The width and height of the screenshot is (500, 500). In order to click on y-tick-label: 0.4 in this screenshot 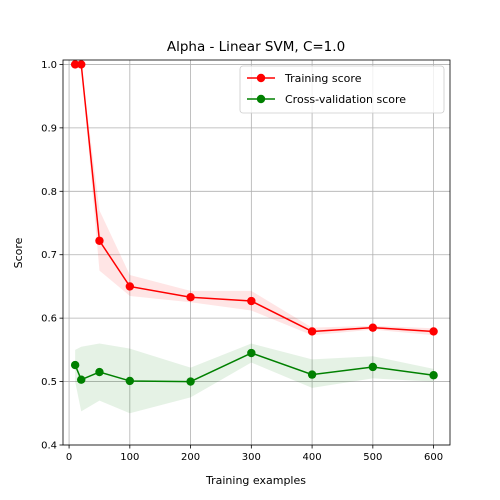, I will do `click(49, 446)`.